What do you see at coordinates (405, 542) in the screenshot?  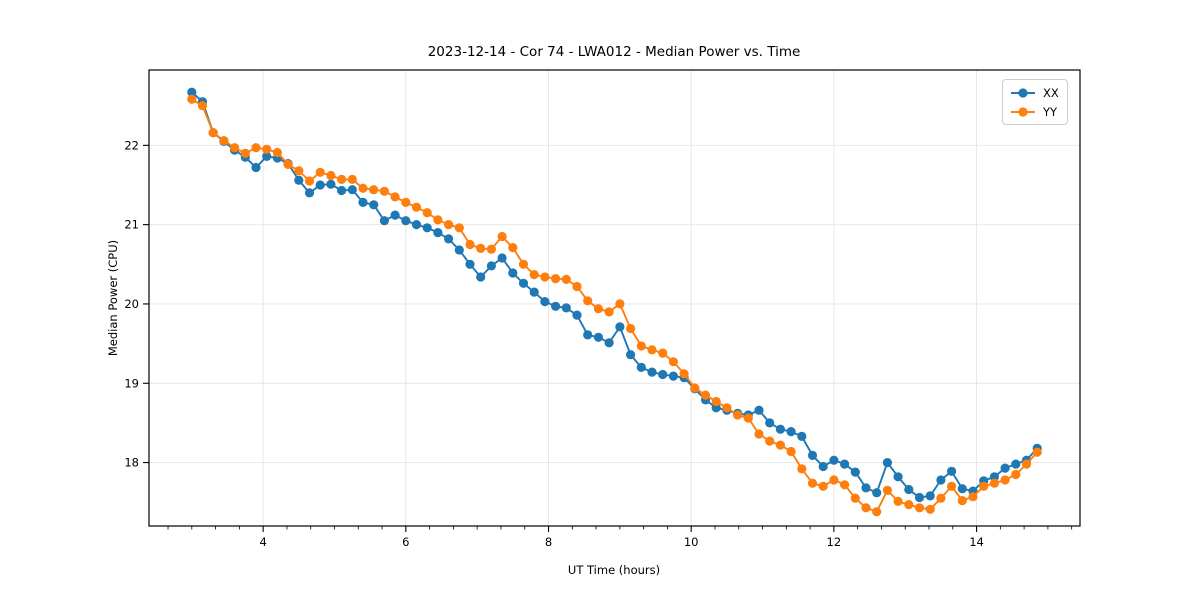 I see `x-tick-label: 6` at bounding box center [405, 542].